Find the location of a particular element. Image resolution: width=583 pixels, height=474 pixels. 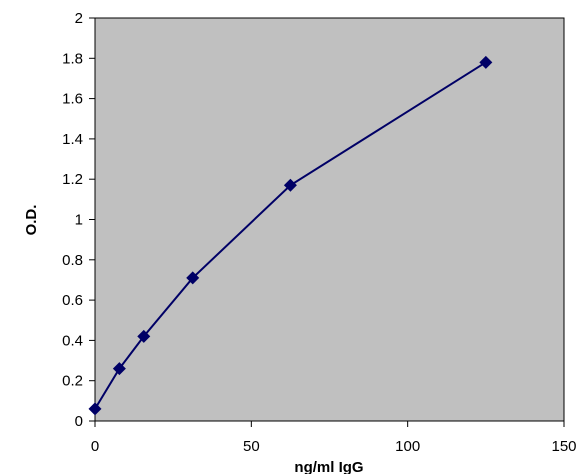

y-axis-title: O.D. is located at coordinates (31, 220).